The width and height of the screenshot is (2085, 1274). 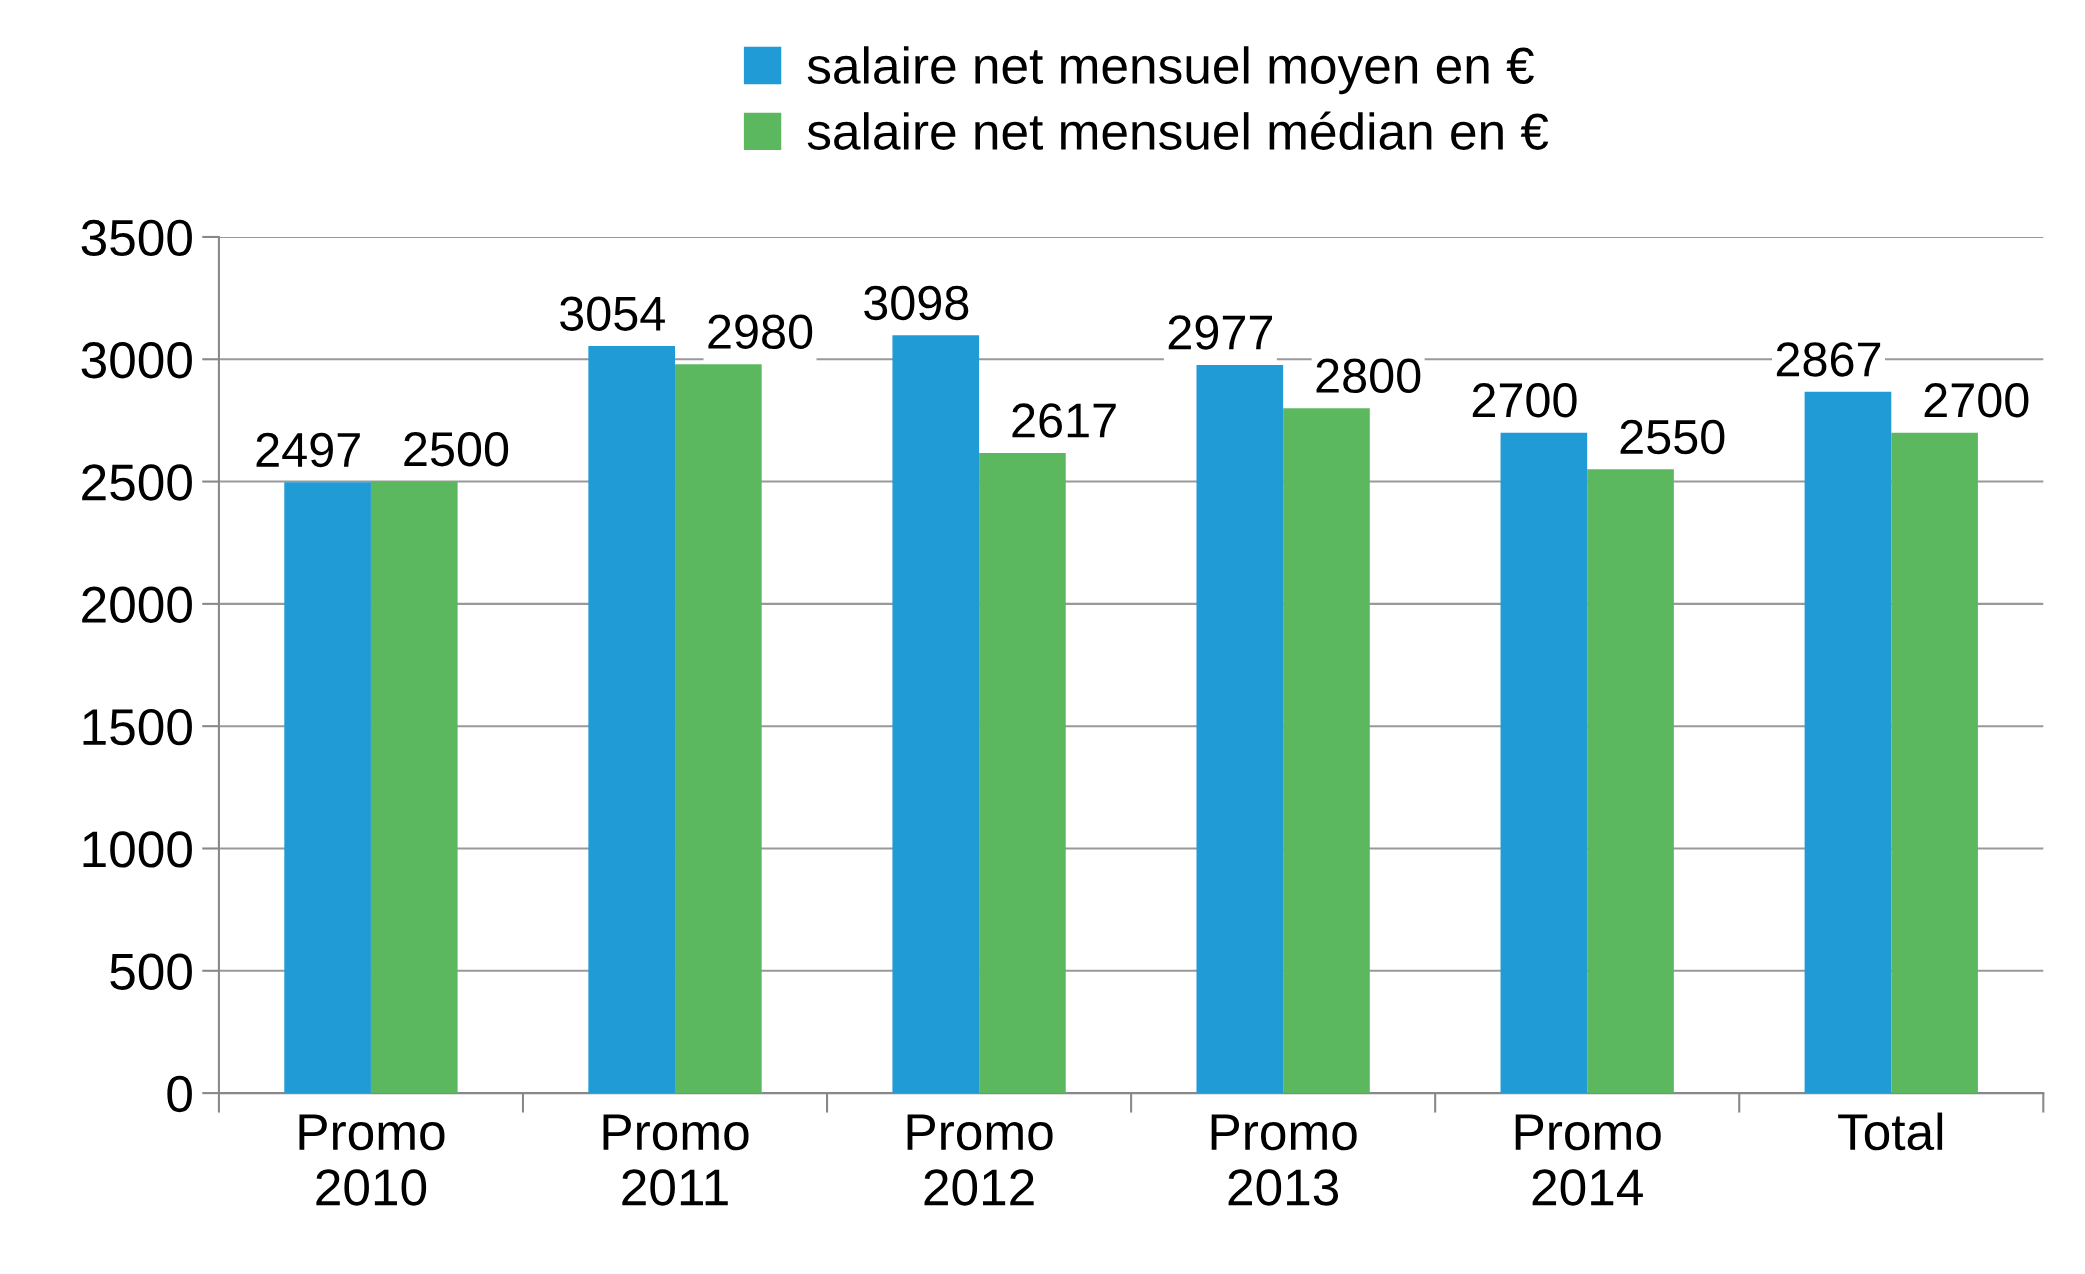 What do you see at coordinates (1170, 70) in the screenshot?
I see `legend-label: salaire net mensuel moyen en €` at bounding box center [1170, 70].